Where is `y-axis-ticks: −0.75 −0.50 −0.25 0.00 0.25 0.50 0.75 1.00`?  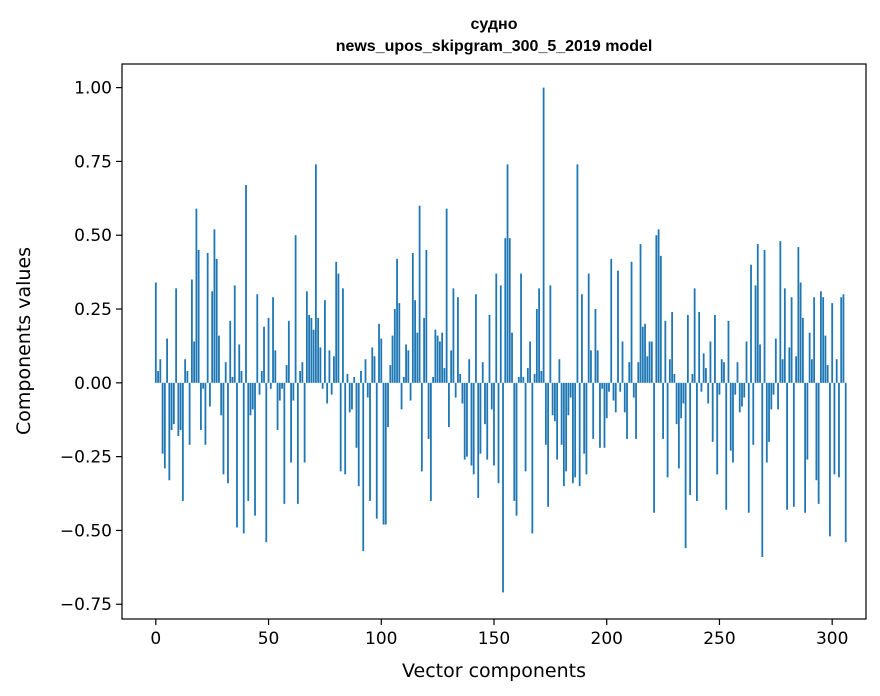 y-axis-ticks: −0.75 −0.50 −0.25 0.00 0.25 0.50 0.75 1.00 is located at coordinates (91, 347).